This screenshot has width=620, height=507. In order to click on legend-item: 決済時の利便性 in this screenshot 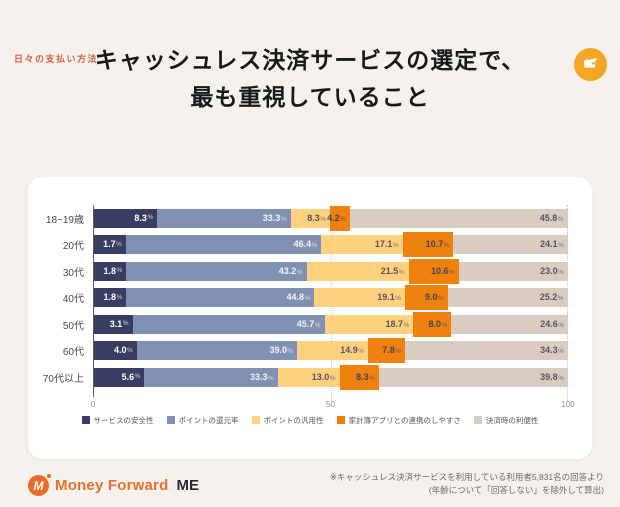, I will do `click(506, 420)`.